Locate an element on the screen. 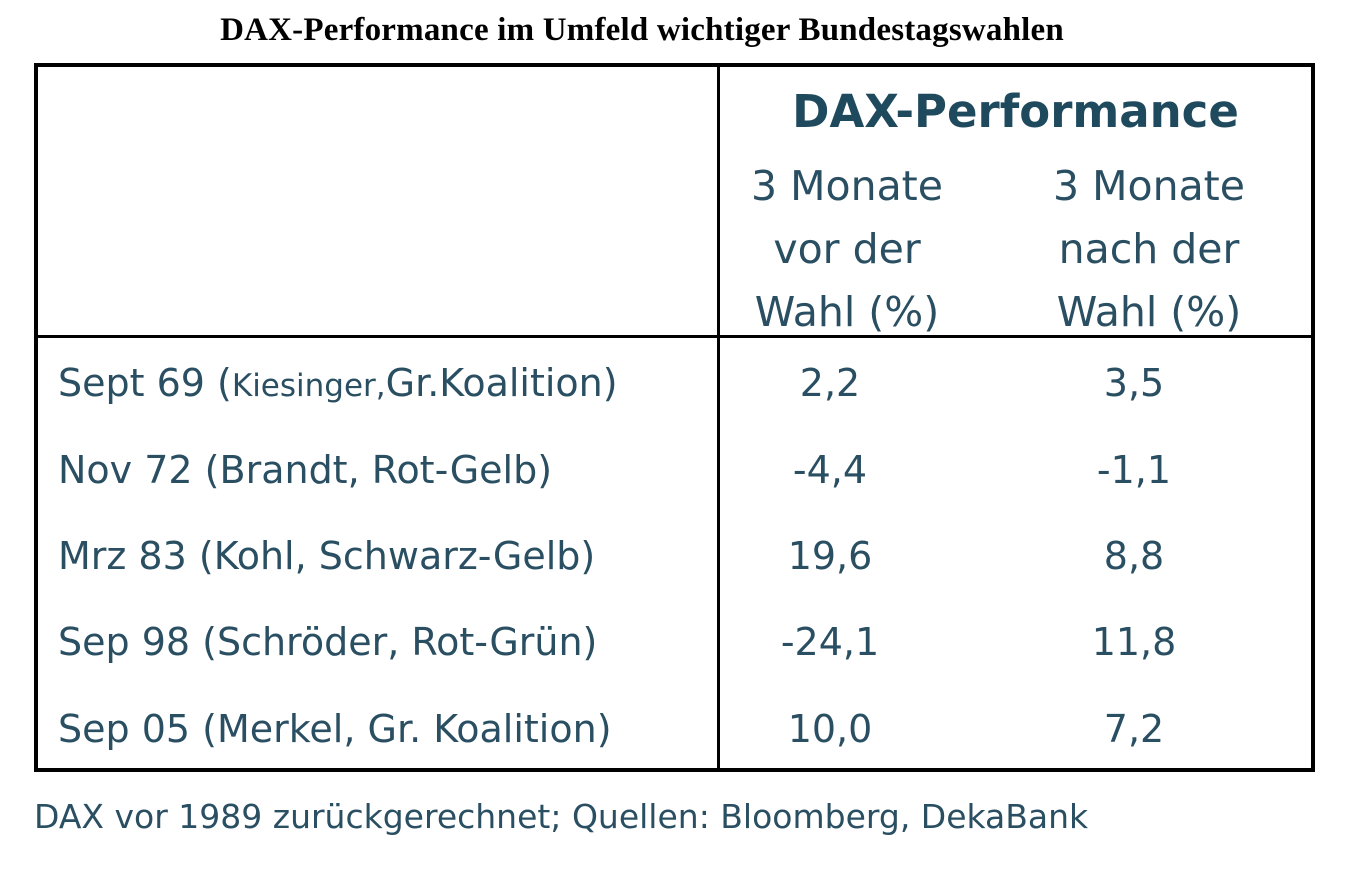 Image resolution: width=1354 pixels, height=870 pixels. column-header-line: vor der is located at coordinates (847, 249).